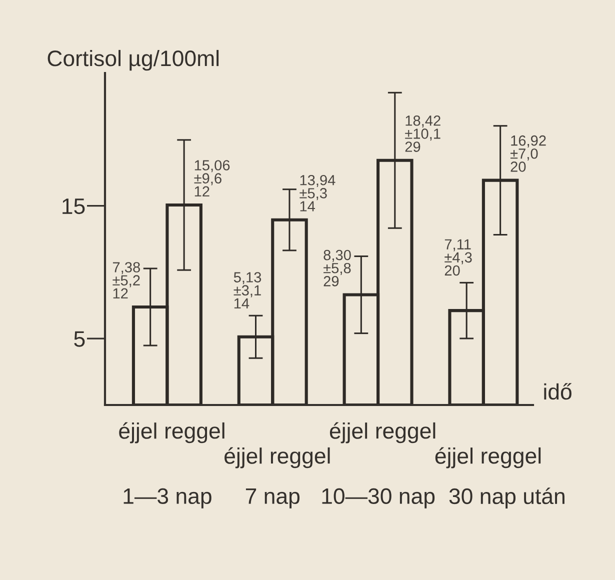 This screenshot has height=580, width=615. Describe the element at coordinates (73, 206) in the screenshot. I see `y-tick-label: 15` at that location.